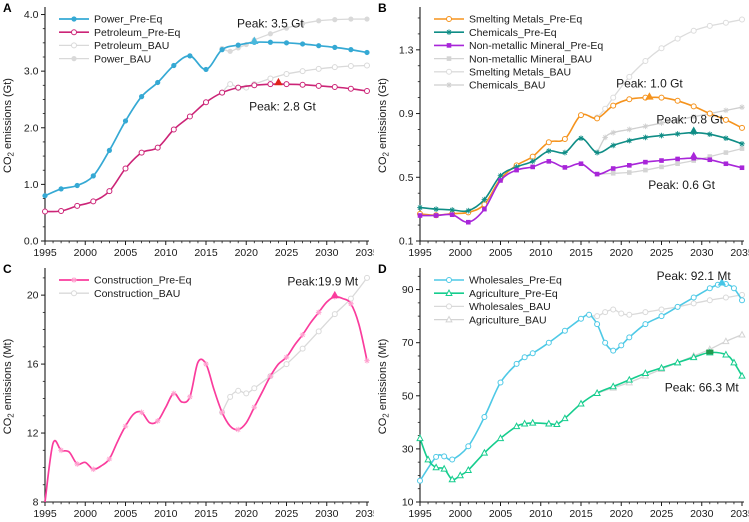  Describe the element at coordinates (406, 178) in the screenshot. I see `svg-text: 0.5` at that location.